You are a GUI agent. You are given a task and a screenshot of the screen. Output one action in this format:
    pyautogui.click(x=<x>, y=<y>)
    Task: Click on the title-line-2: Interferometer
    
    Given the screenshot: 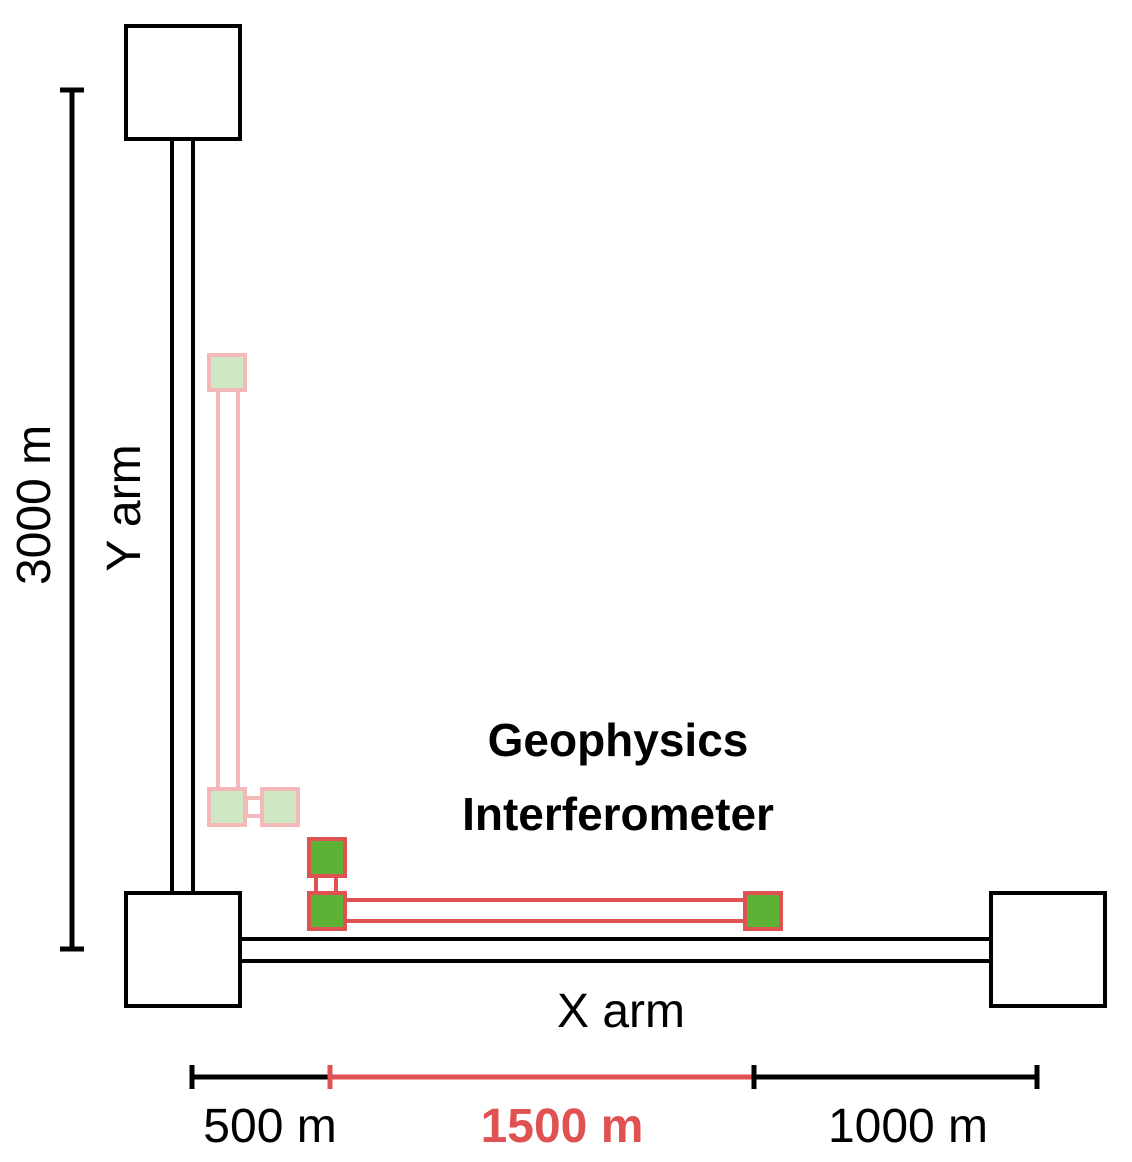 What is the action you would take?
    pyautogui.click(x=618, y=814)
    